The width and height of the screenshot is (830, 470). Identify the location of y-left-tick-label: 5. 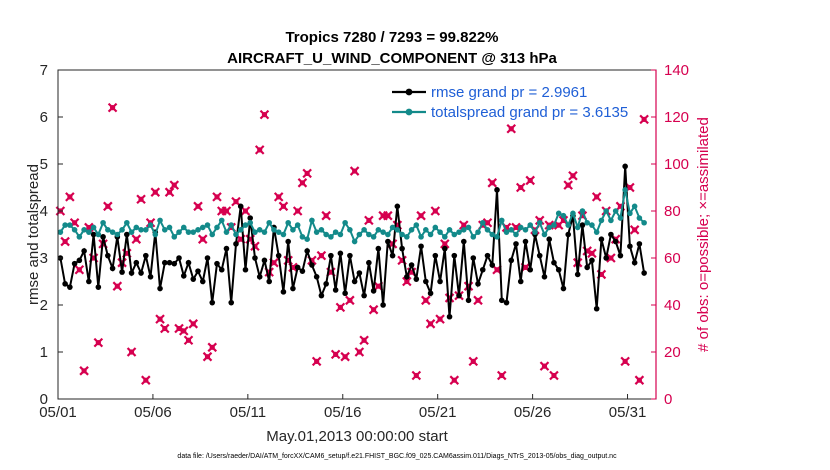
(44, 164).